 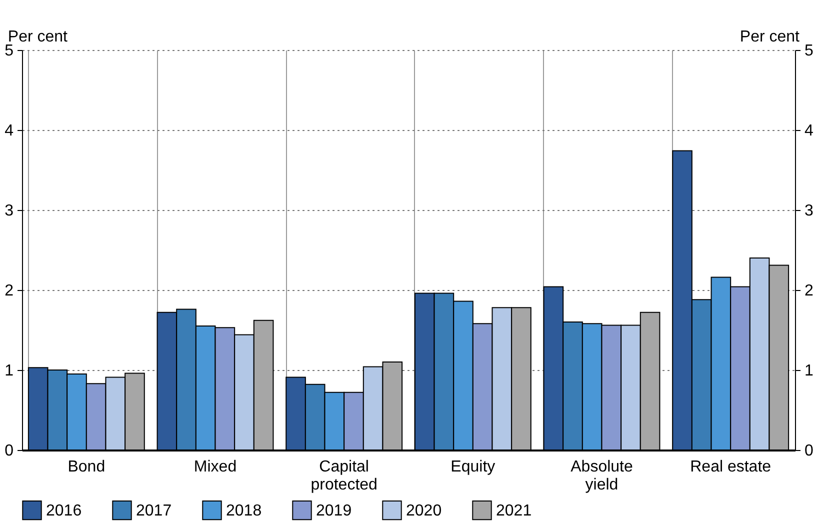 What do you see at coordinates (514, 511) in the screenshot?
I see `legend-label: 2021` at bounding box center [514, 511].